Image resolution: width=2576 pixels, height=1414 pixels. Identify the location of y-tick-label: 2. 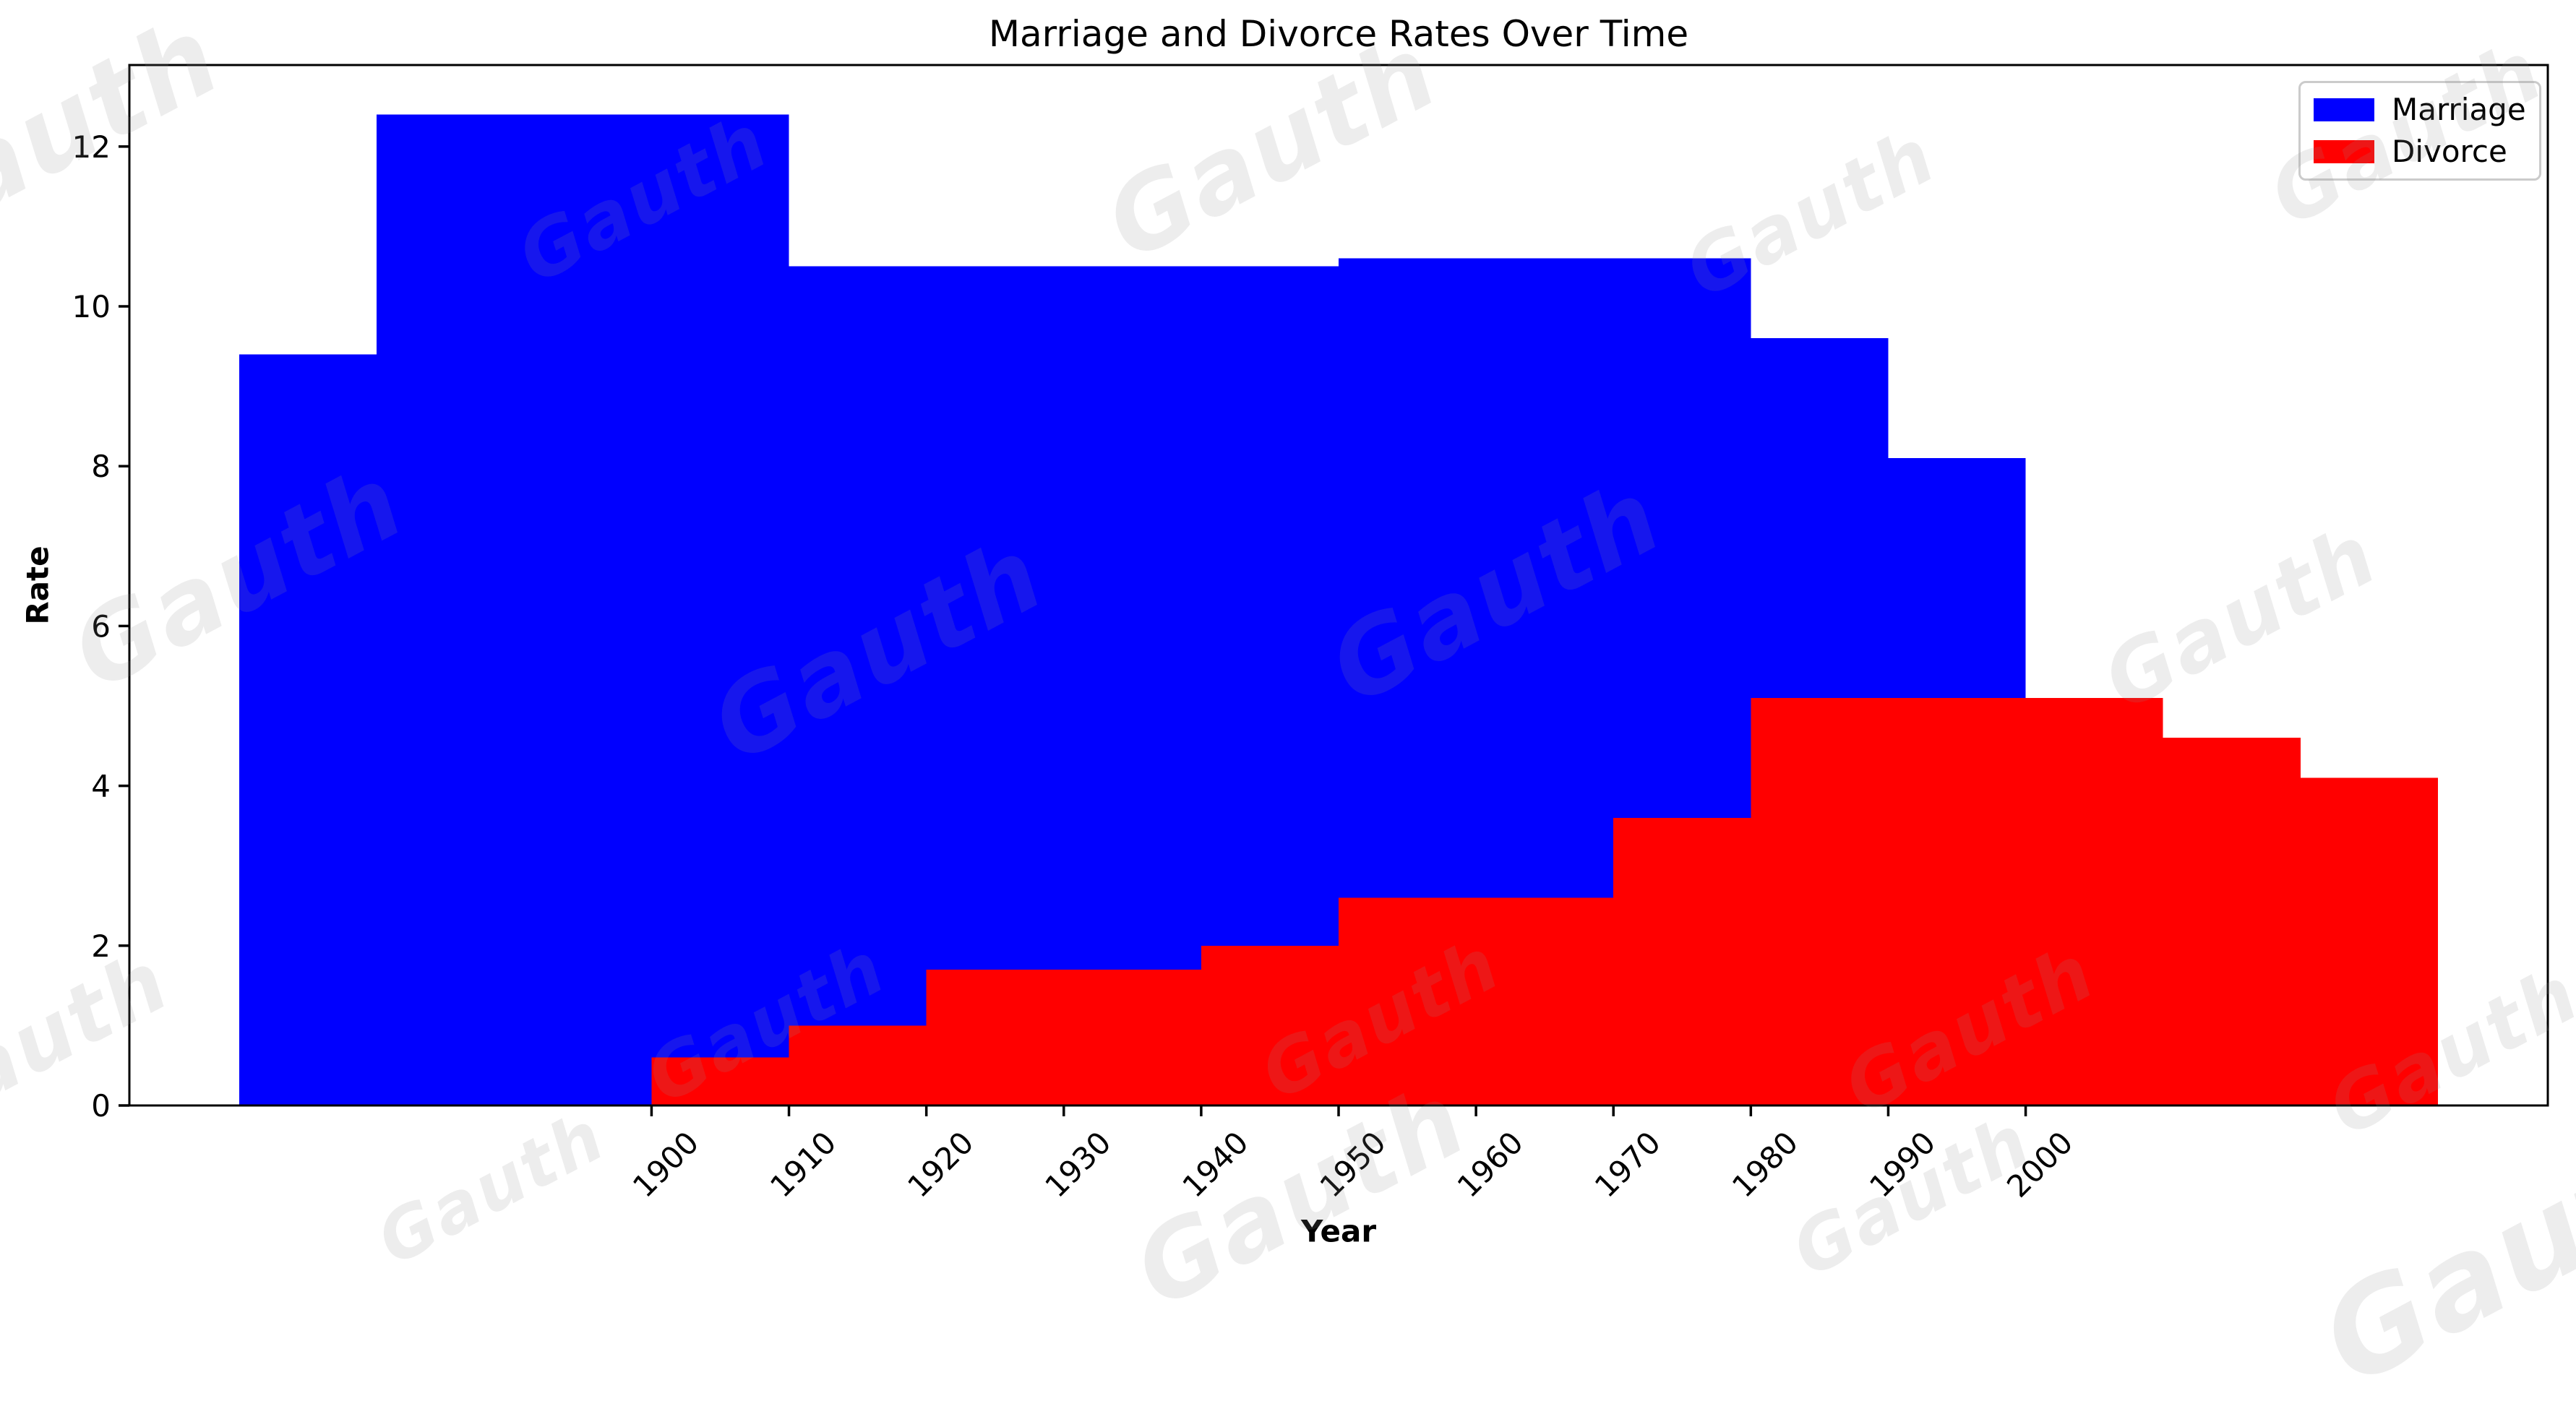
(101, 946).